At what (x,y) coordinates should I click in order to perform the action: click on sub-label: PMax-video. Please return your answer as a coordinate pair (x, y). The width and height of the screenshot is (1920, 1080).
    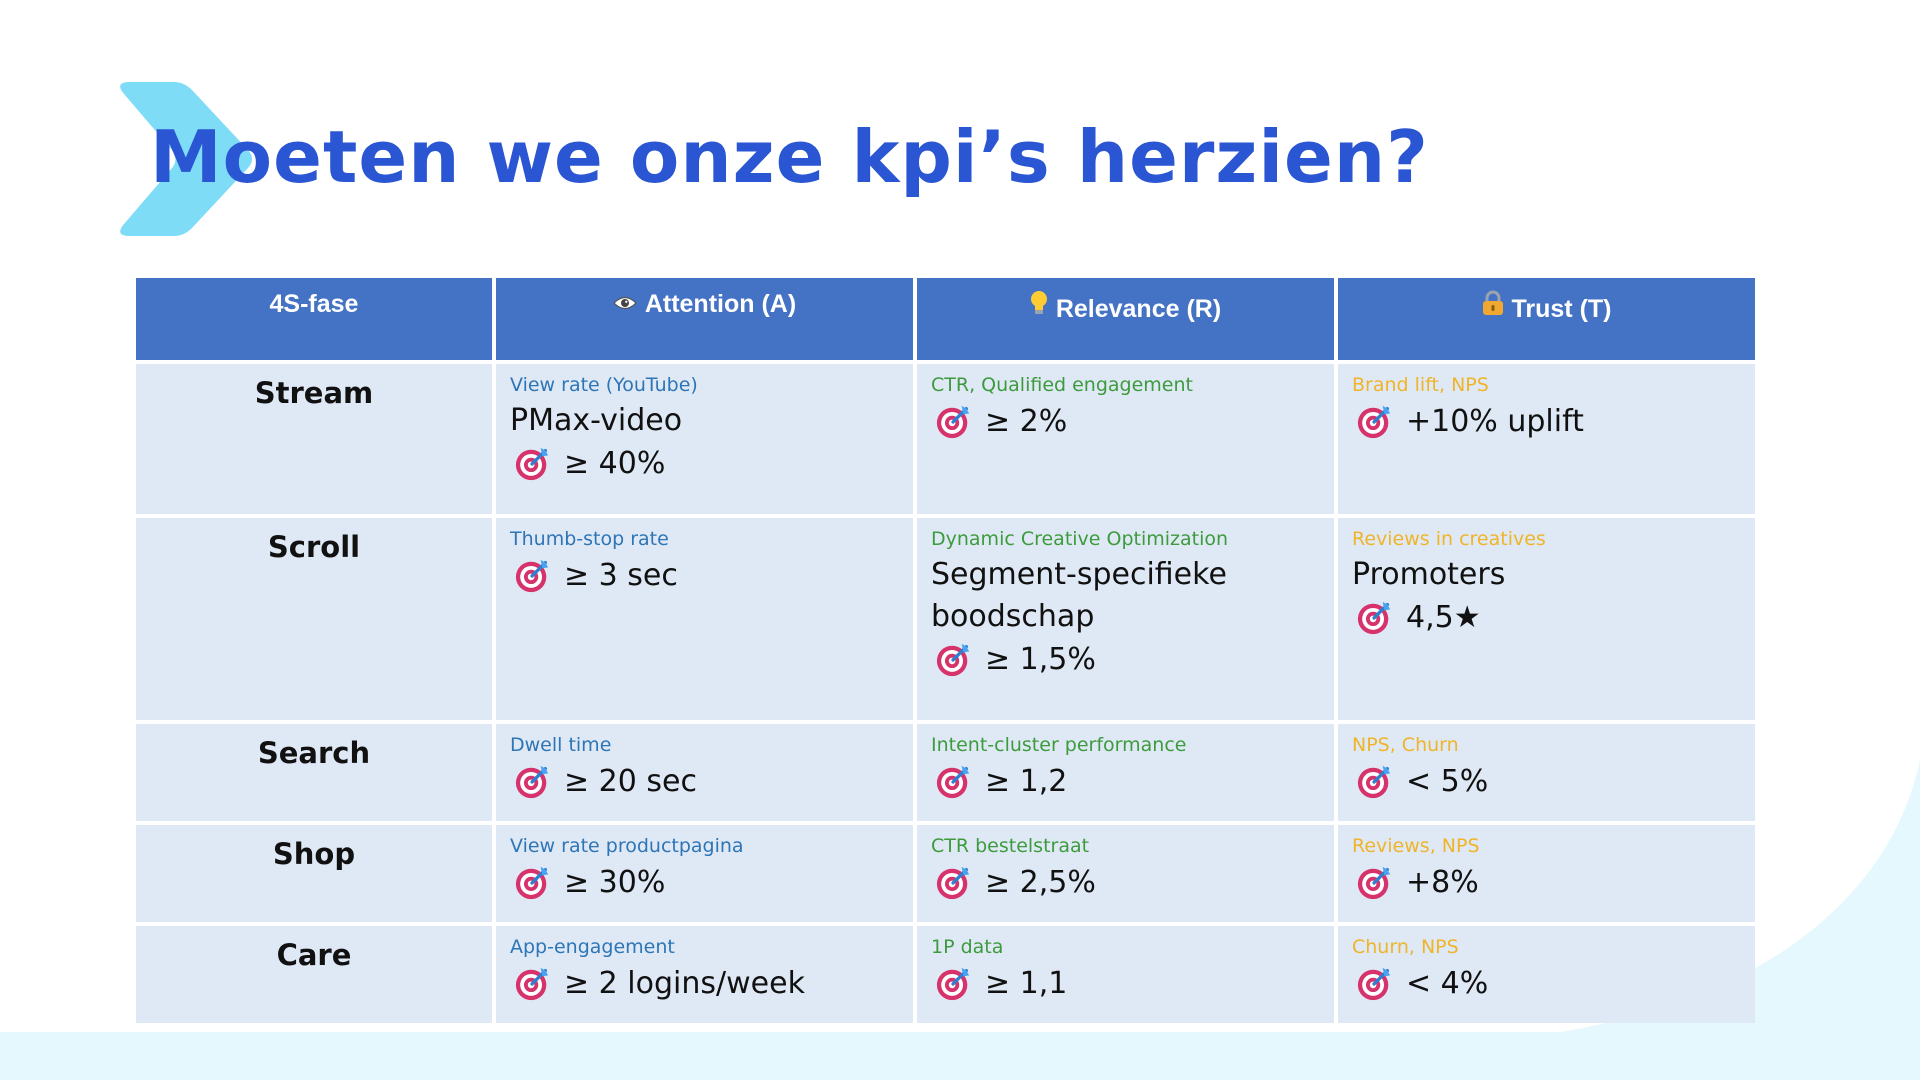
    Looking at the image, I should click on (596, 420).